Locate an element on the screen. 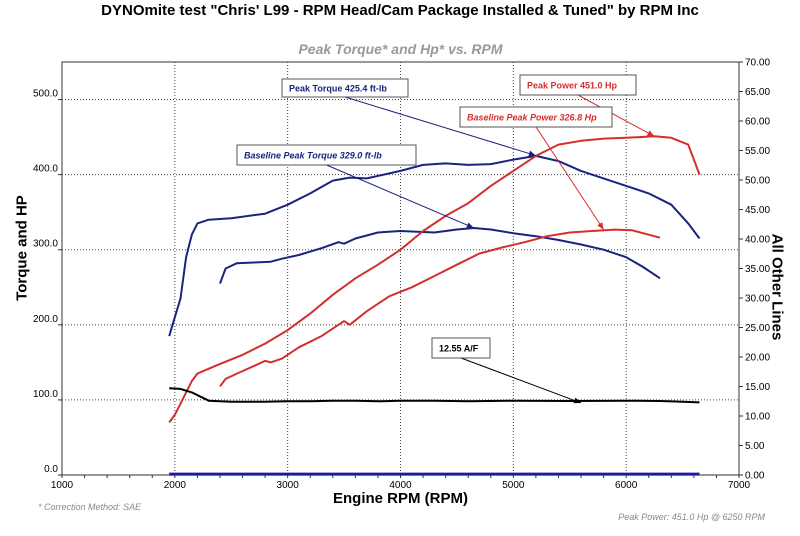 Image resolution: width=800 pixels, height=536 pixels. peak_torque-leader is located at coordinates (440, 126).